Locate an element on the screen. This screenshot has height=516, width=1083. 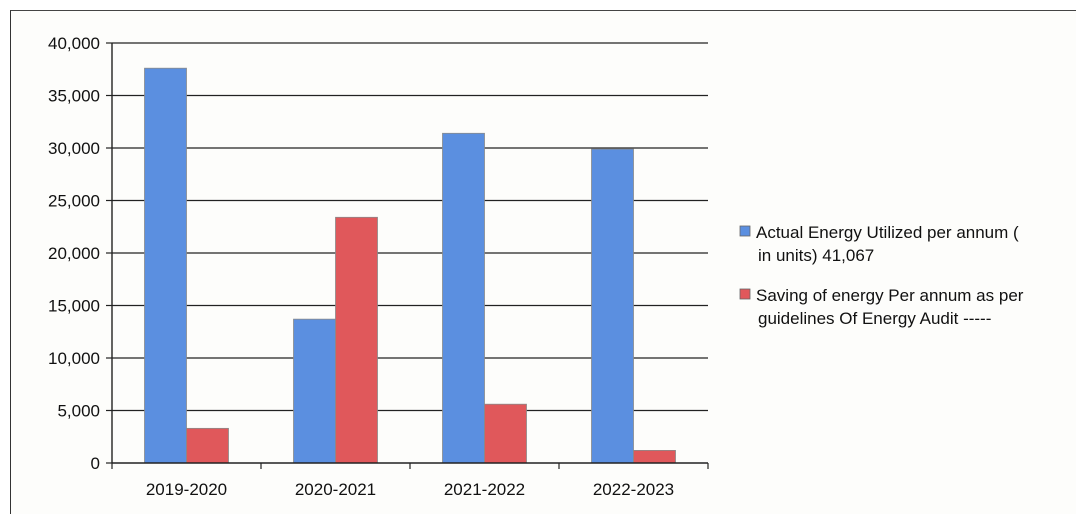
legend-label: in units) 41,067 is located at coordinates (816, 255).